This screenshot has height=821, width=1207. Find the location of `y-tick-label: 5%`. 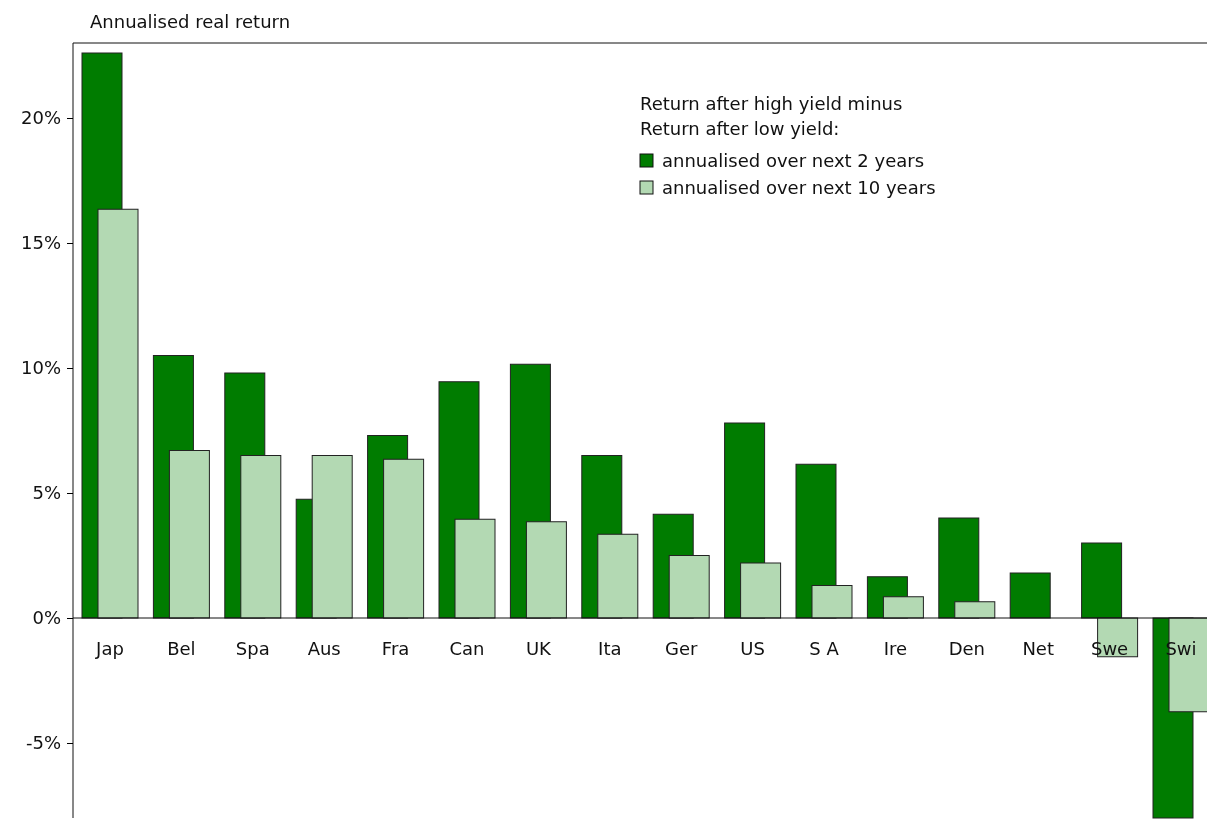

y-tick-label: 5% is located at coordinates (46, 493).